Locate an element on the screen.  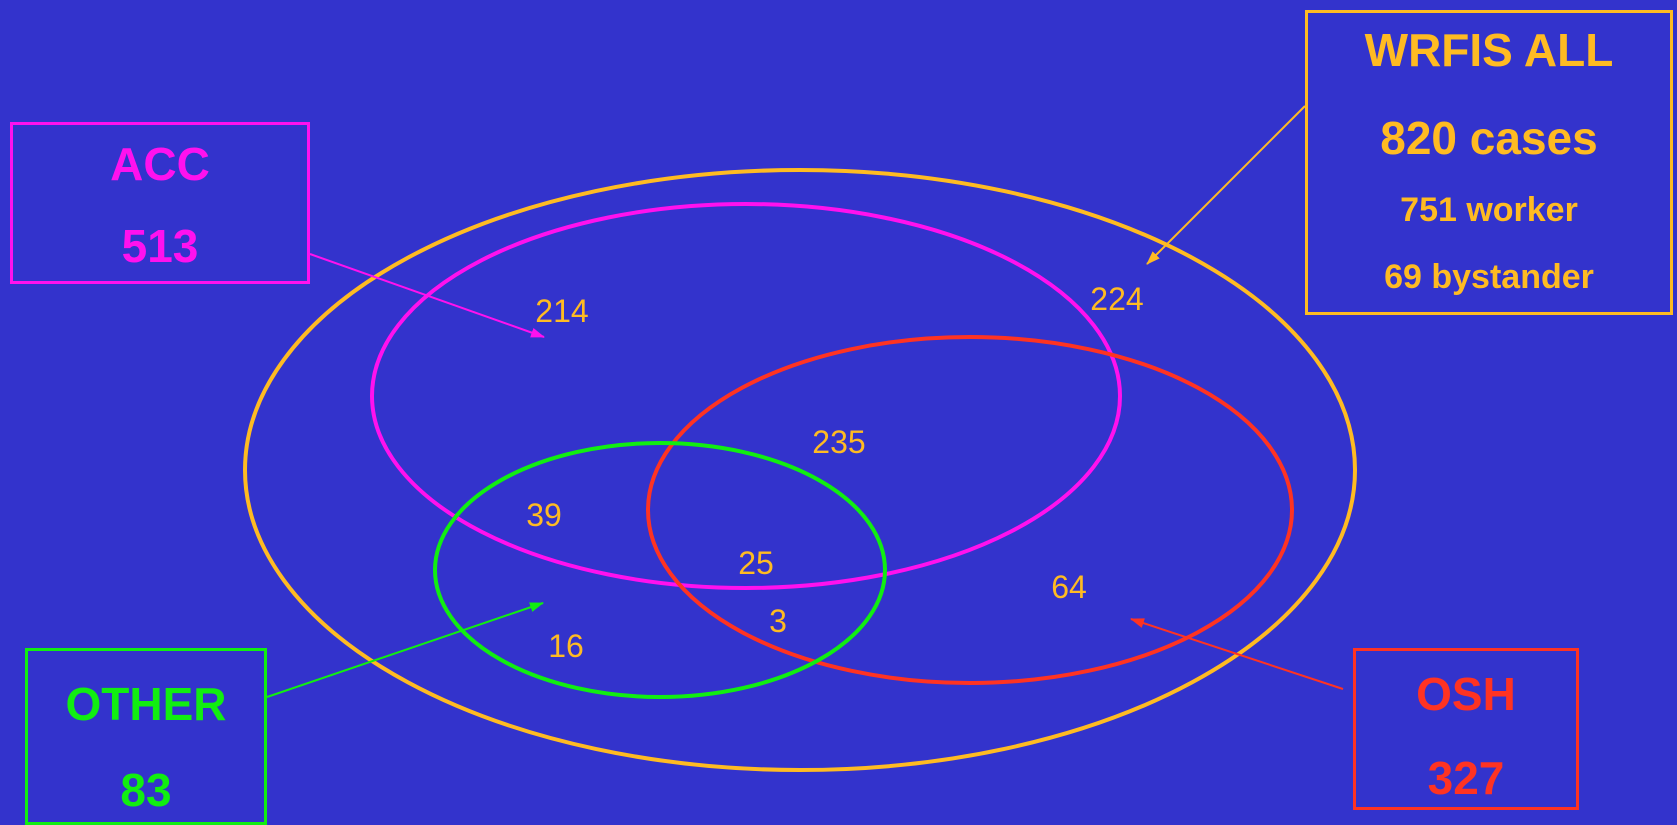
other-title: OTHER is located at coordinates (146, 704).